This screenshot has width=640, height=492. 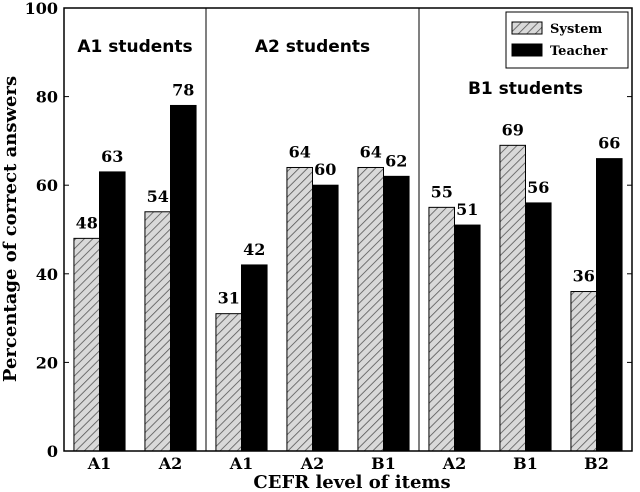 I want to click on legend-swatch-teacher, so click(x=527, y=50).